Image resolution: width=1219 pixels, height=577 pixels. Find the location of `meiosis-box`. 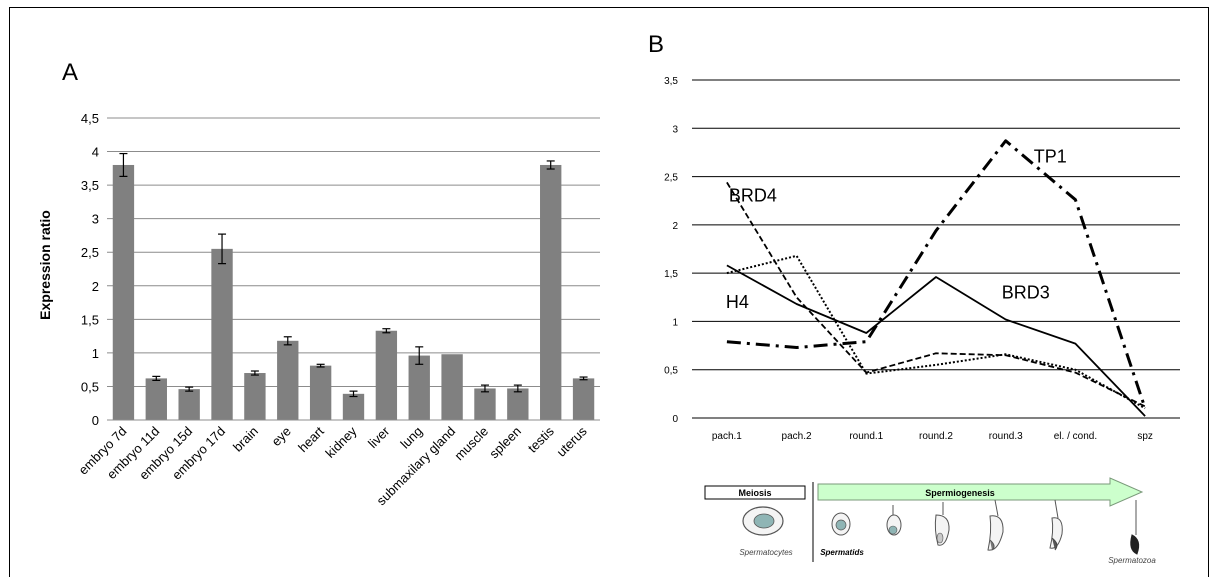

meiosis-box is located at coordinates (755, 492).